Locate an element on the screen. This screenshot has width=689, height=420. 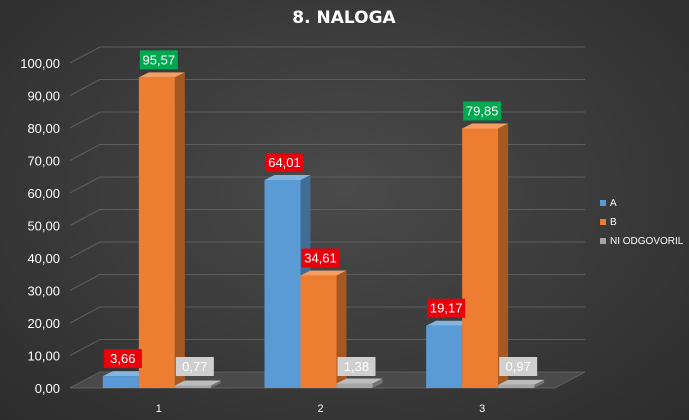
y-tick-label: 30,00 is located at coordinates (43, 291).